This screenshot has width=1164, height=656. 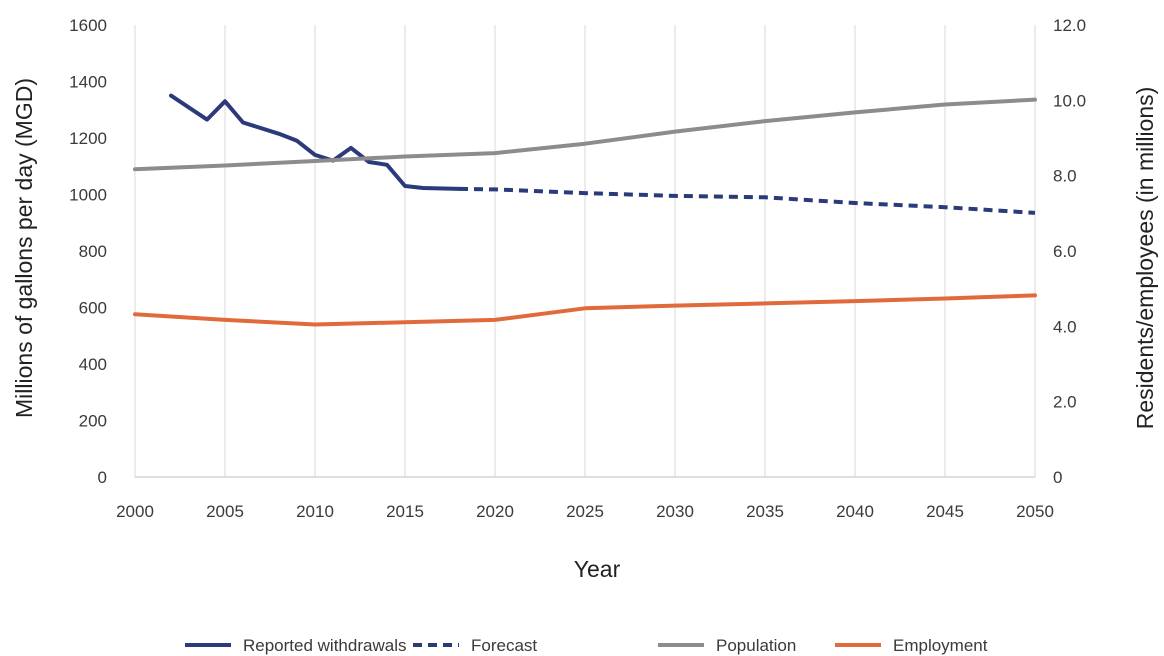 What do you see at coordinates (88, 138) in the screenshot?
I see `y-left-tick-label: 1200` at bounding box center [88, 138].